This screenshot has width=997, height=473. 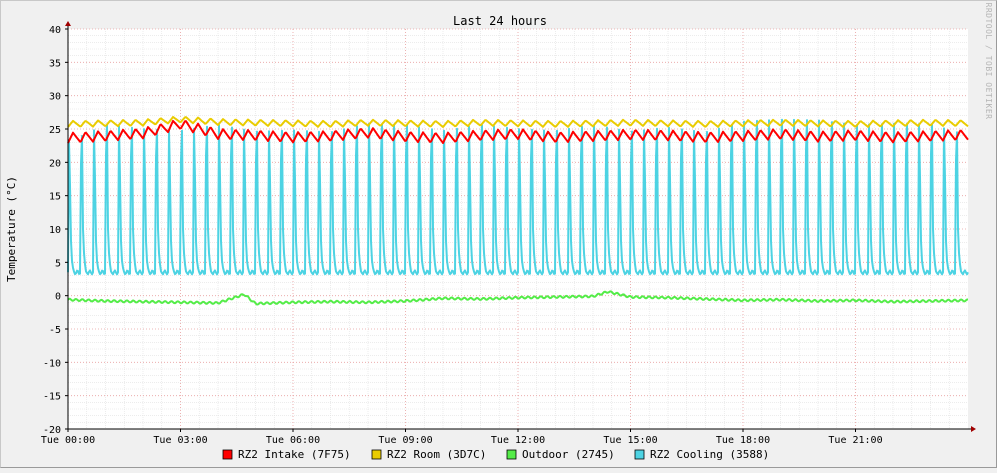 What do you see at coordinates (55, 63) in the screenshot?
I see `y-tick-label: 35` at bounding box center [55, 63].